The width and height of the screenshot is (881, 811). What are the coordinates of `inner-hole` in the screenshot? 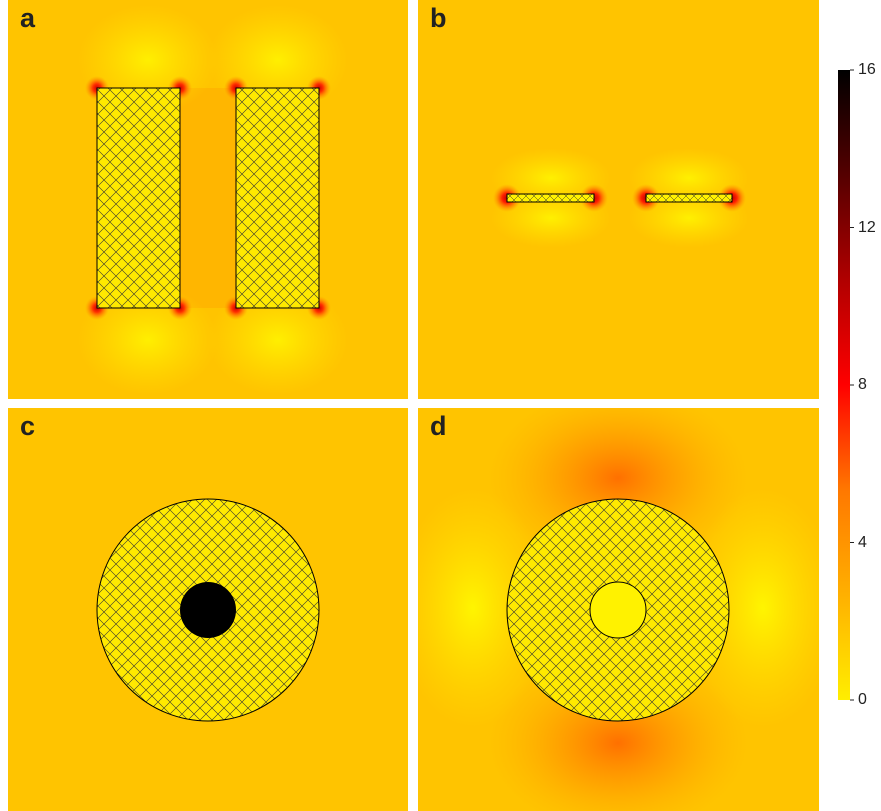 It's located at (618, 610).